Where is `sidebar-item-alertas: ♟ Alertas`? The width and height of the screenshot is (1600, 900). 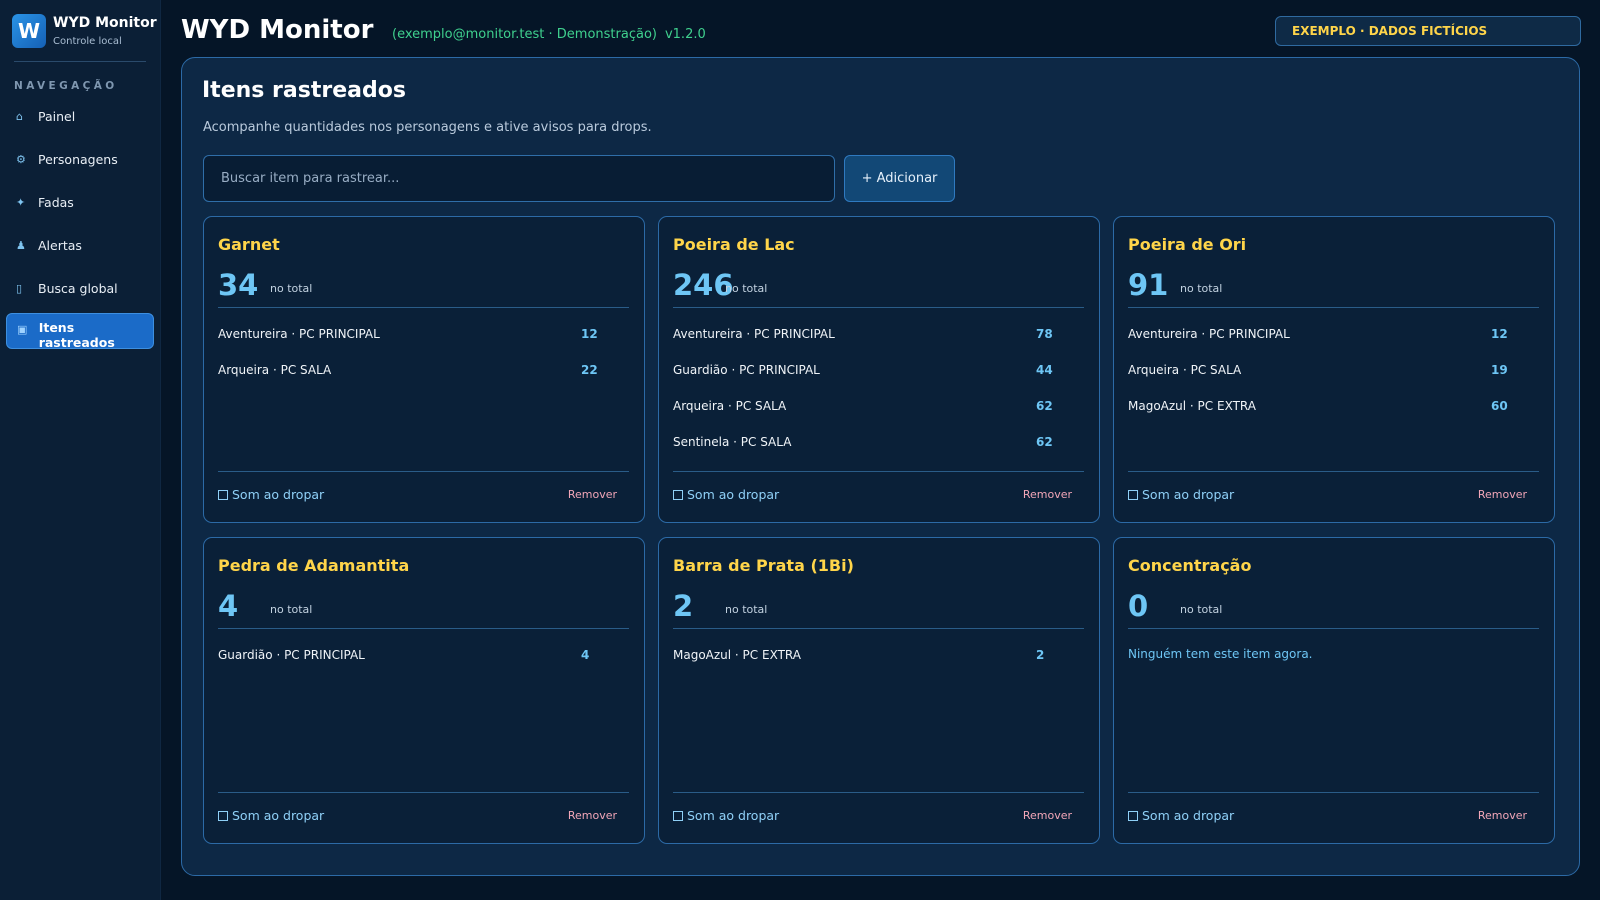 sidebar-item-alertas: ♟ Alertas is located at coordinates (80, 245).